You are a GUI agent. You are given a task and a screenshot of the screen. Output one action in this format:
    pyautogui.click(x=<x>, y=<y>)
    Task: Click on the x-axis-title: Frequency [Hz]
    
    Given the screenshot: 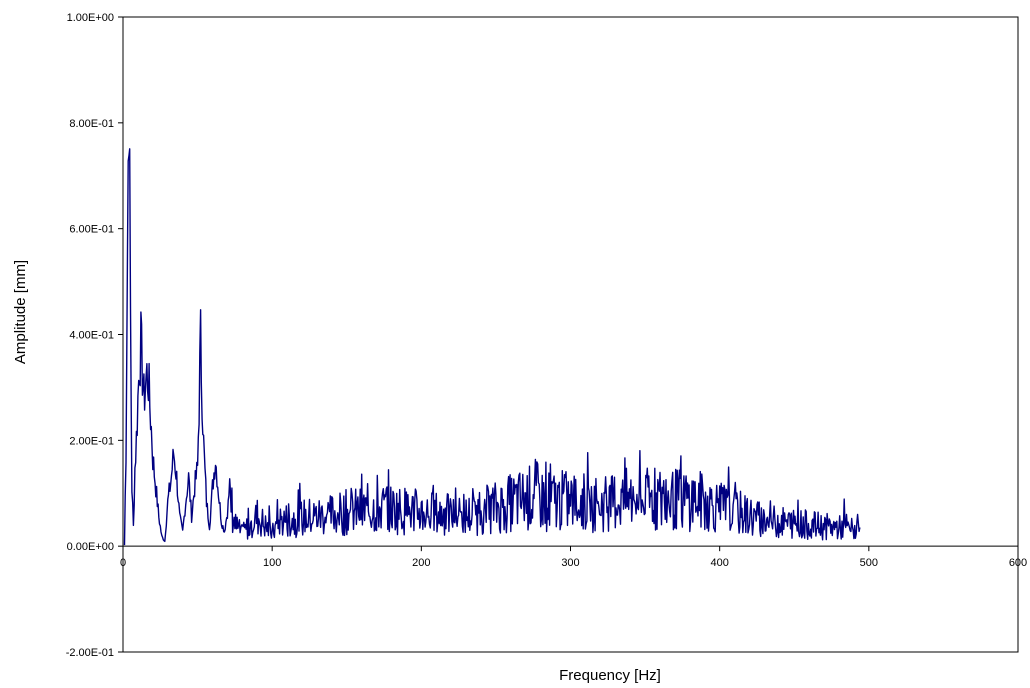 What is the action you would take?
    pyautogui.click(x=610, y=675)
    